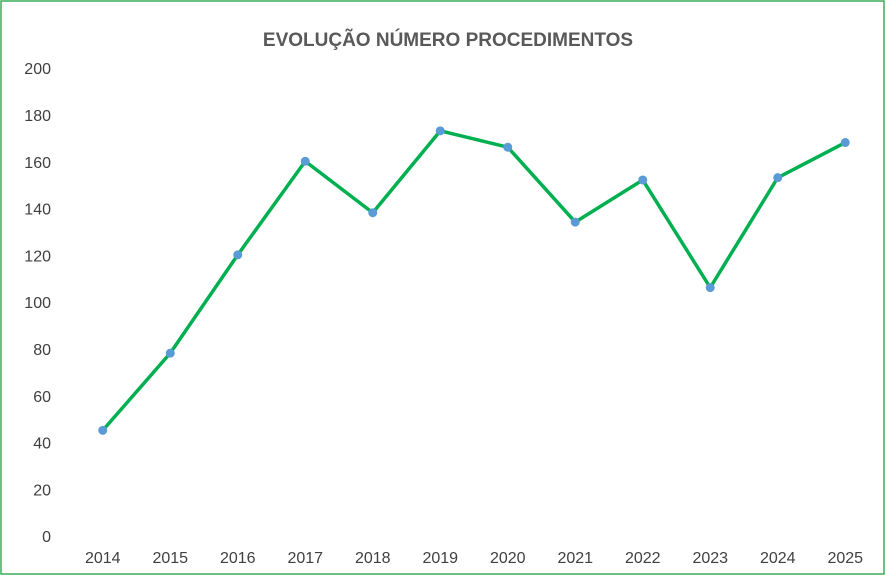 The width and height of the screenshot is (886, 576). I want to click on y-tick-label: 160, so click(37, 163).